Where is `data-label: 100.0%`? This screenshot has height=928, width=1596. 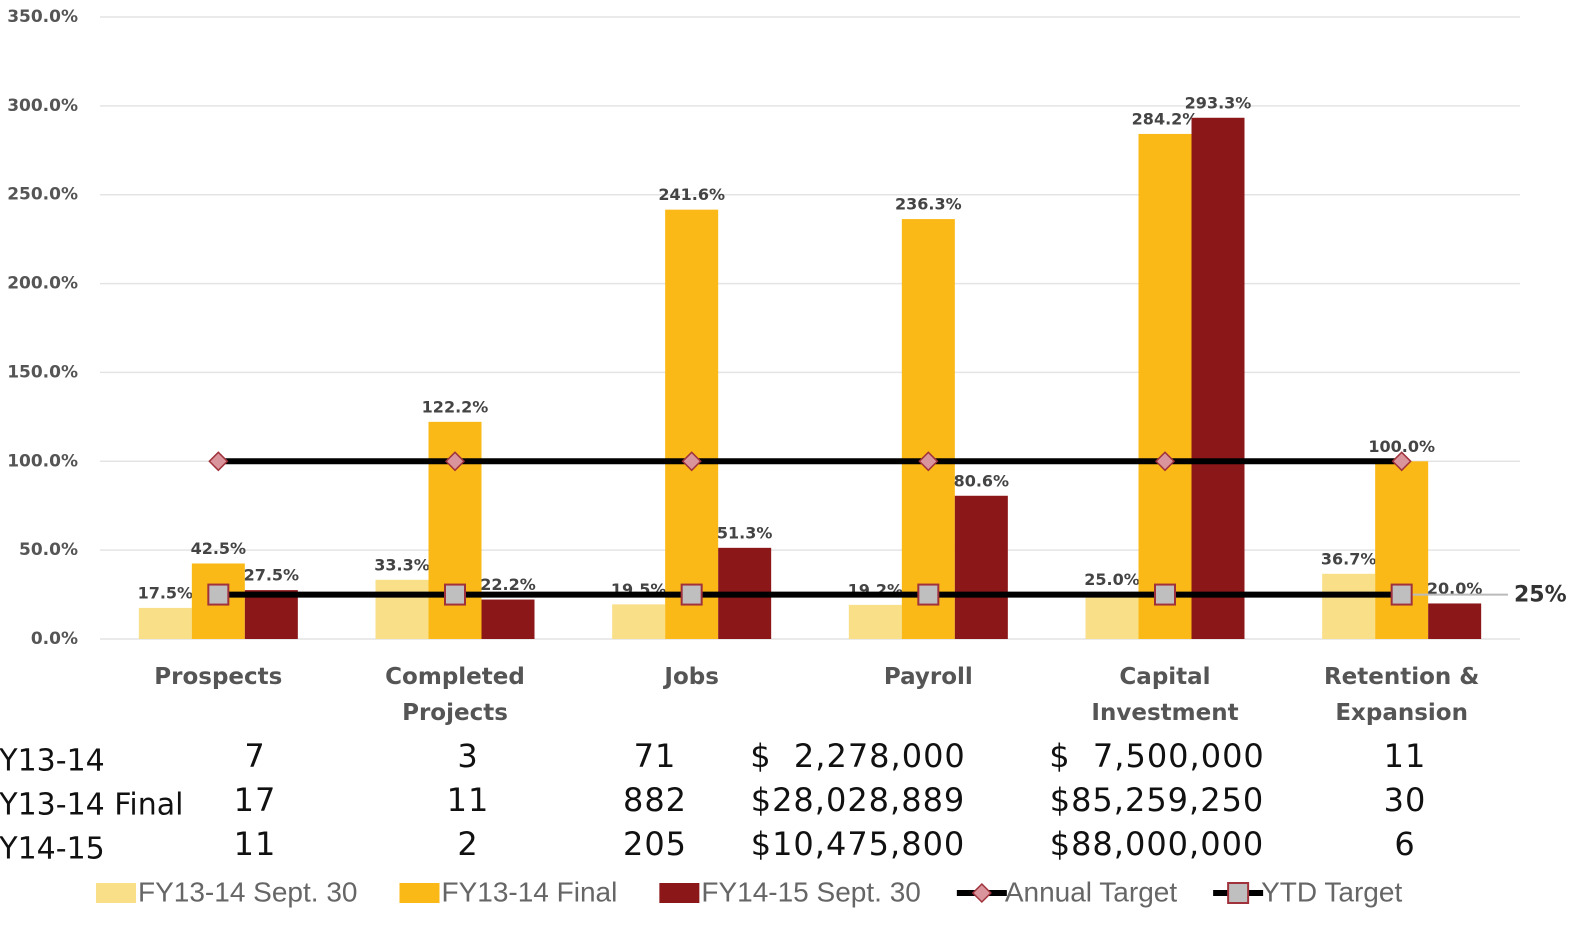 data-label: 100.0% is located at coordinates (1401, 446).